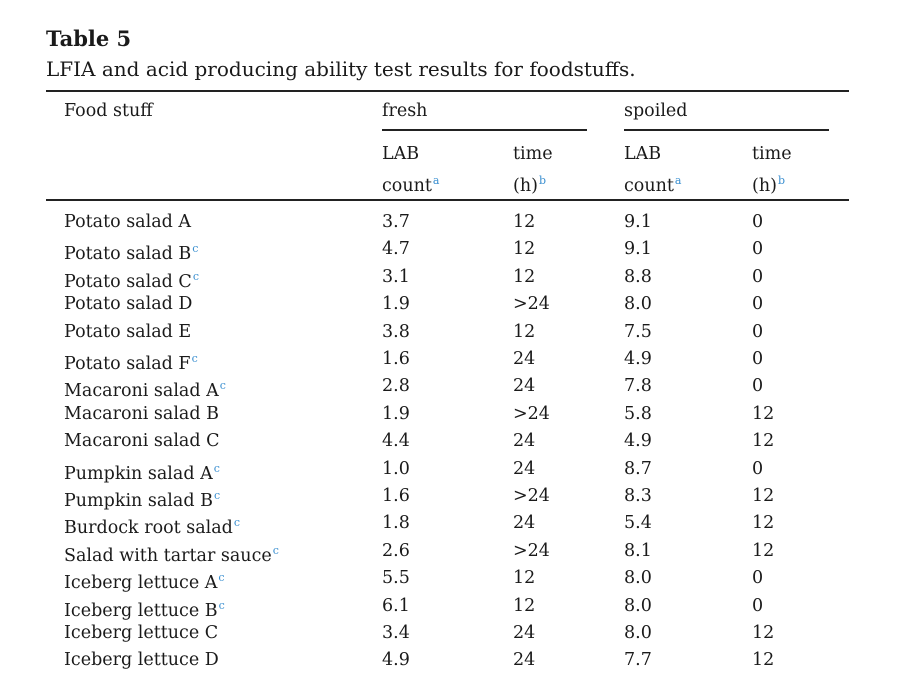 The width and height of the screenshot is (921, 676). What do you see at coordinates (533, 154) in the screenshot?
I see `header-fresh-time: time` at bounding box center [533, 154].